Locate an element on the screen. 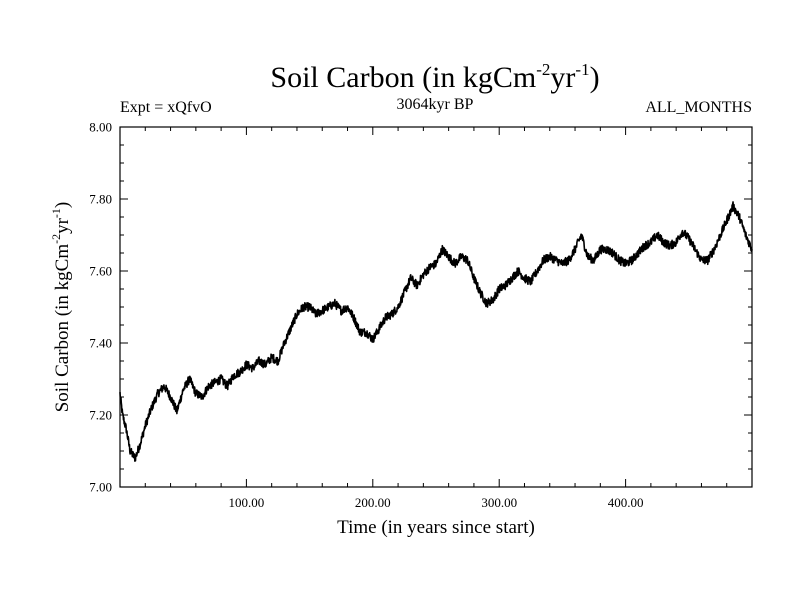  y-tick-label: 8.00 is located at coordinates (100, 127).